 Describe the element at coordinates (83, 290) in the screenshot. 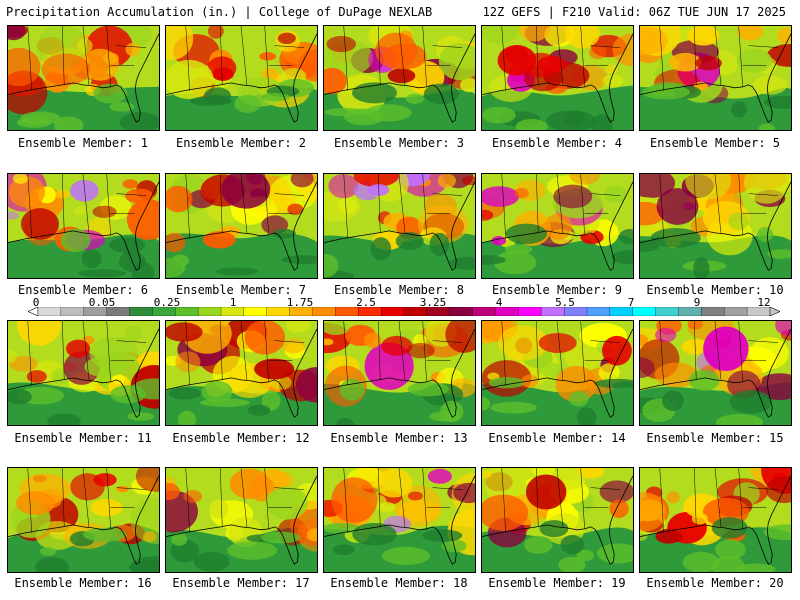

I see `ensemble-member-label: Ensemble Member: 6` at that location.